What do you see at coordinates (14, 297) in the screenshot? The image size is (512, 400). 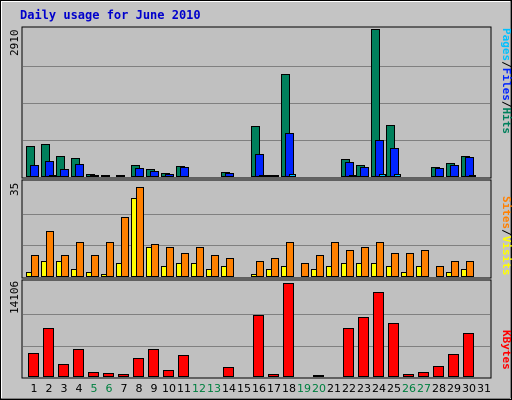 I see `panel-kbytes-ymax-label: 14106` at bounding box center [14, 297].